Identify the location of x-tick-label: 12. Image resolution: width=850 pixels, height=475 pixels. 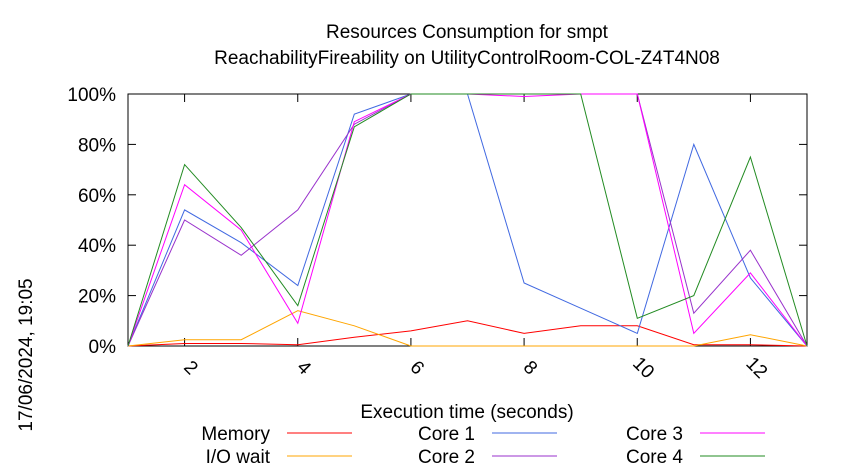
(756, 368).